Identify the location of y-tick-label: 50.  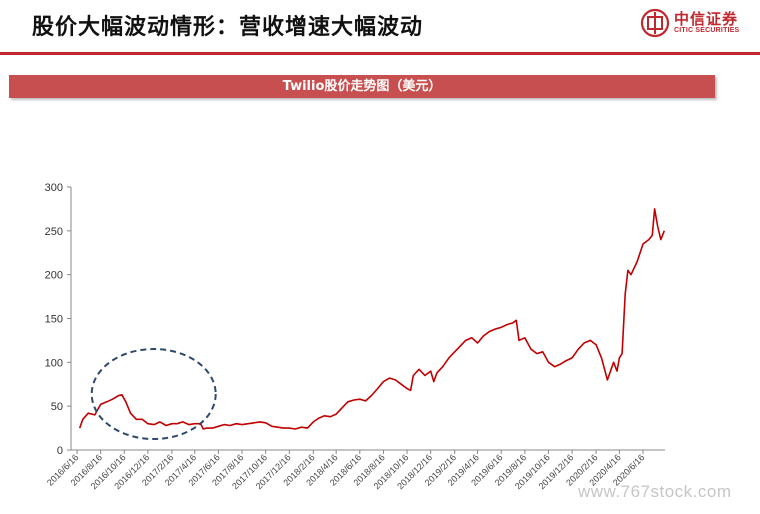
(57, 407).